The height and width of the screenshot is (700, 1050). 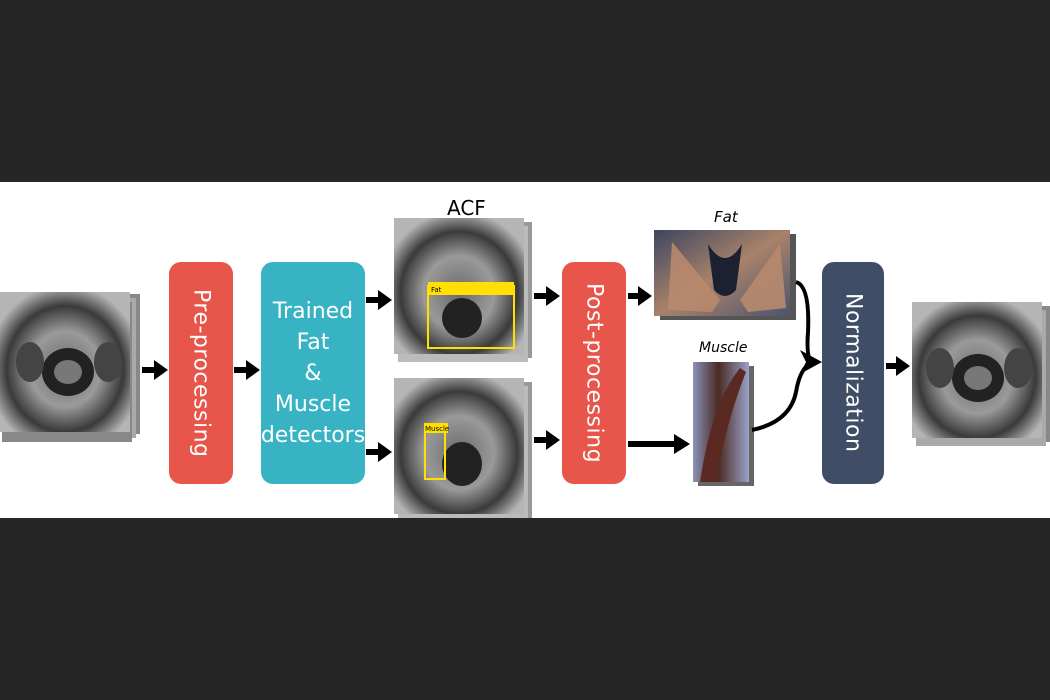 What do you see at coordinates (313, 342) in the screenshot?
I see `detectors-label-line: Fat` at bounding box center [313, 342].